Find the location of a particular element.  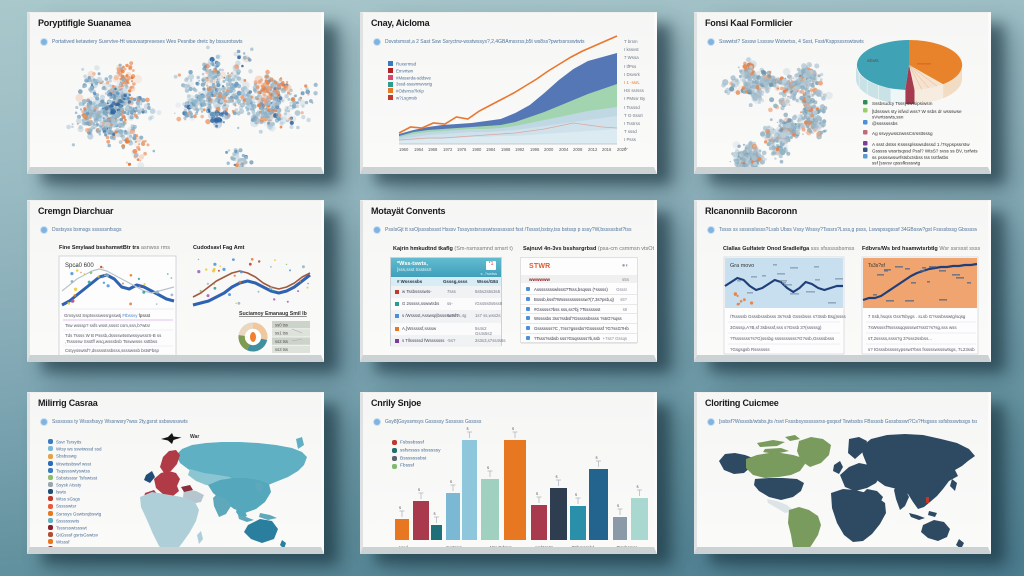

svg-text: 1976 is located at coordinates (462, 149).